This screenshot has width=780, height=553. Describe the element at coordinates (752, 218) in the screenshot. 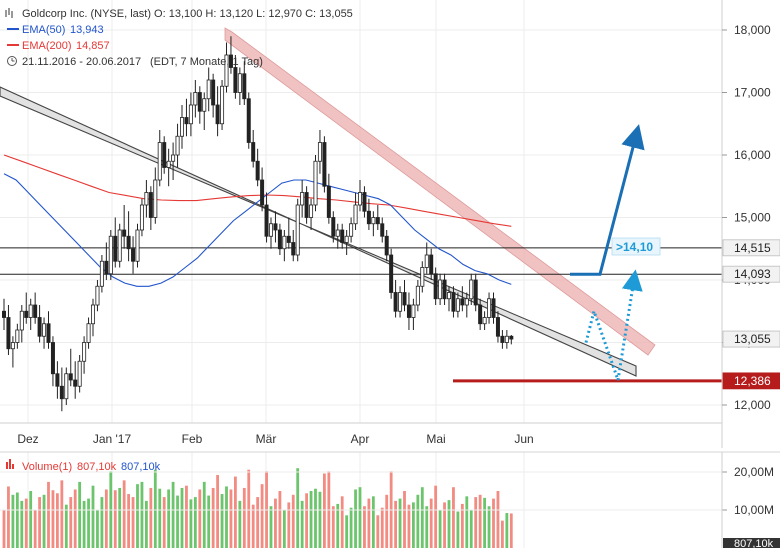

I see `y-tick-label: 15,000` at that location.